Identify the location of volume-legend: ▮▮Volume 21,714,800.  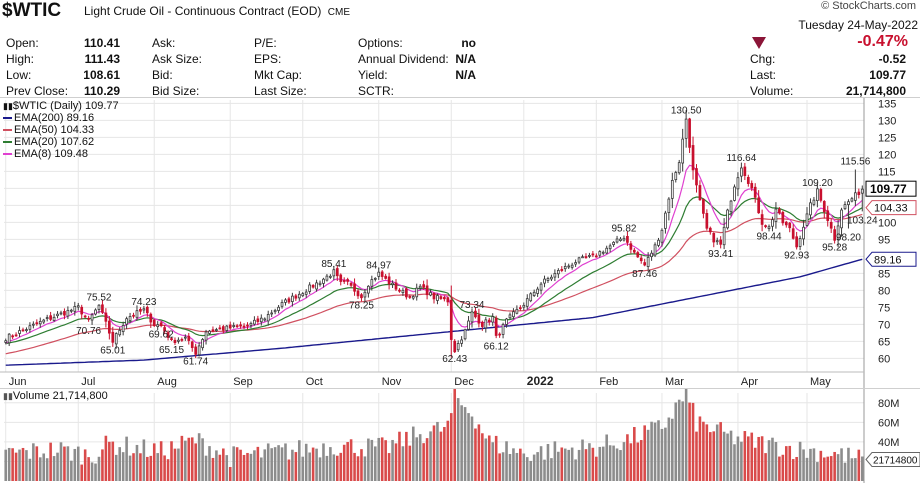
(55, 396).